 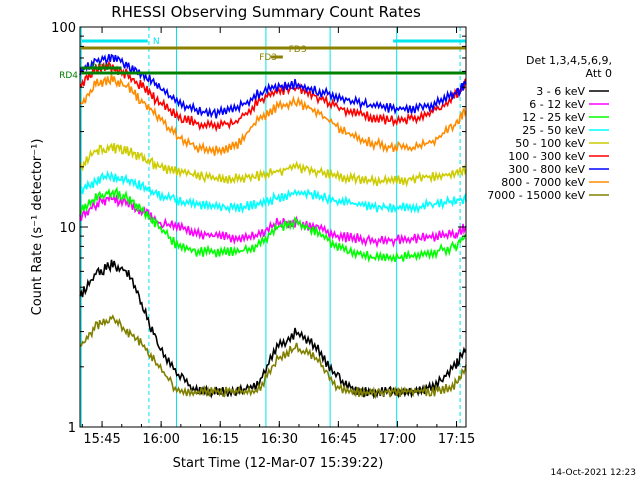 What do you see at coordinates (599, 73) in the screenshot?
I see `legend-header: Att 0` at bounding box center [599, 73].